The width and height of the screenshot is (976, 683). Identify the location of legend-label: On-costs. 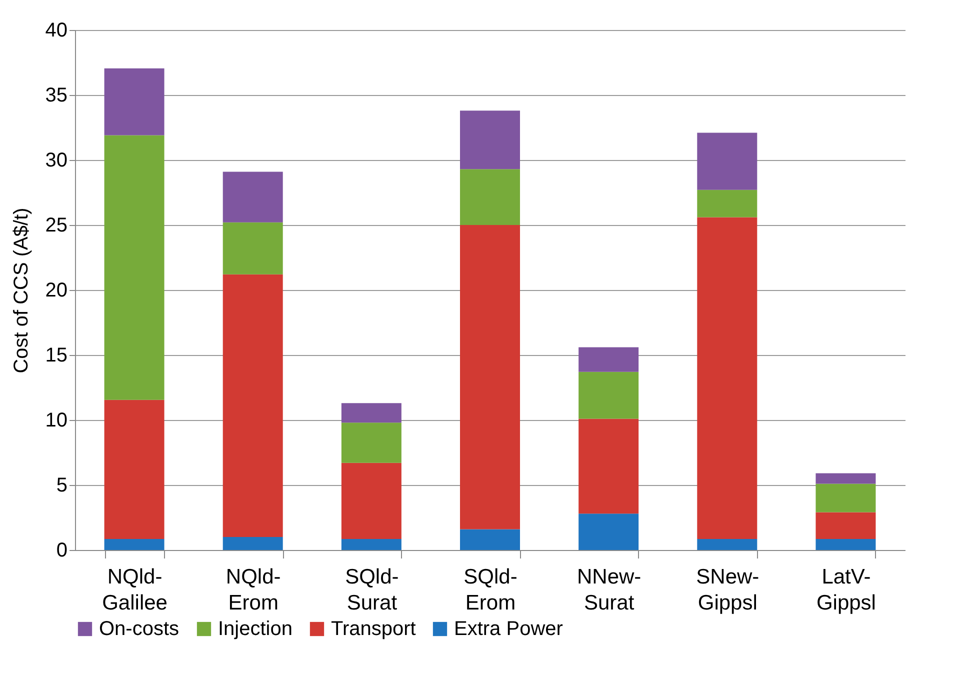
(139, 629).